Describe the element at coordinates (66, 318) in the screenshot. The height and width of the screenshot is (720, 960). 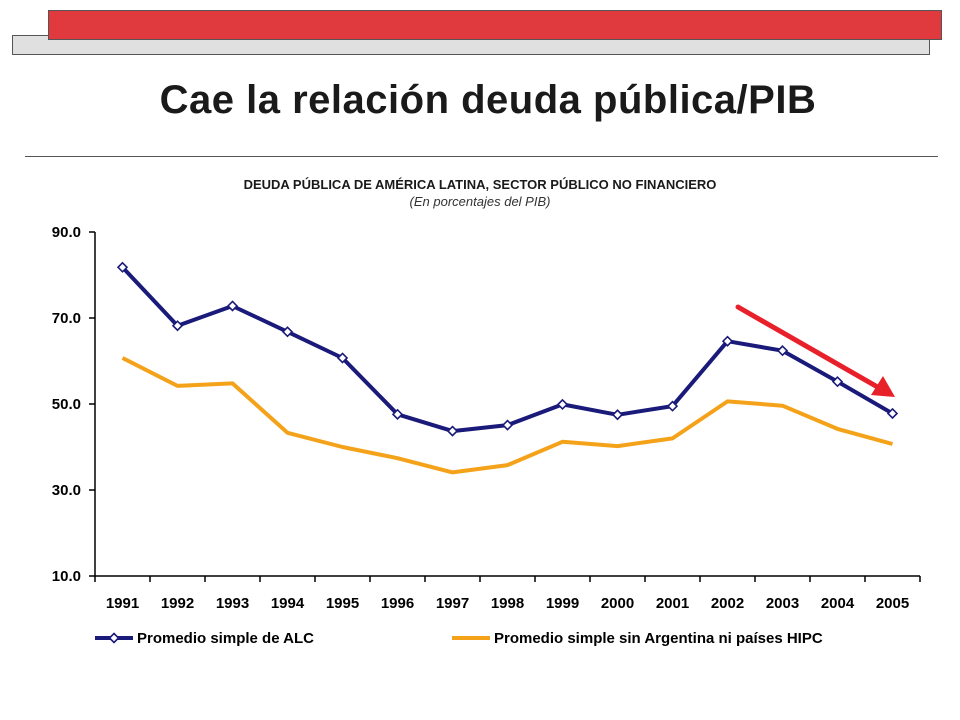
I see `y-tick-label: 70.0` at that location.